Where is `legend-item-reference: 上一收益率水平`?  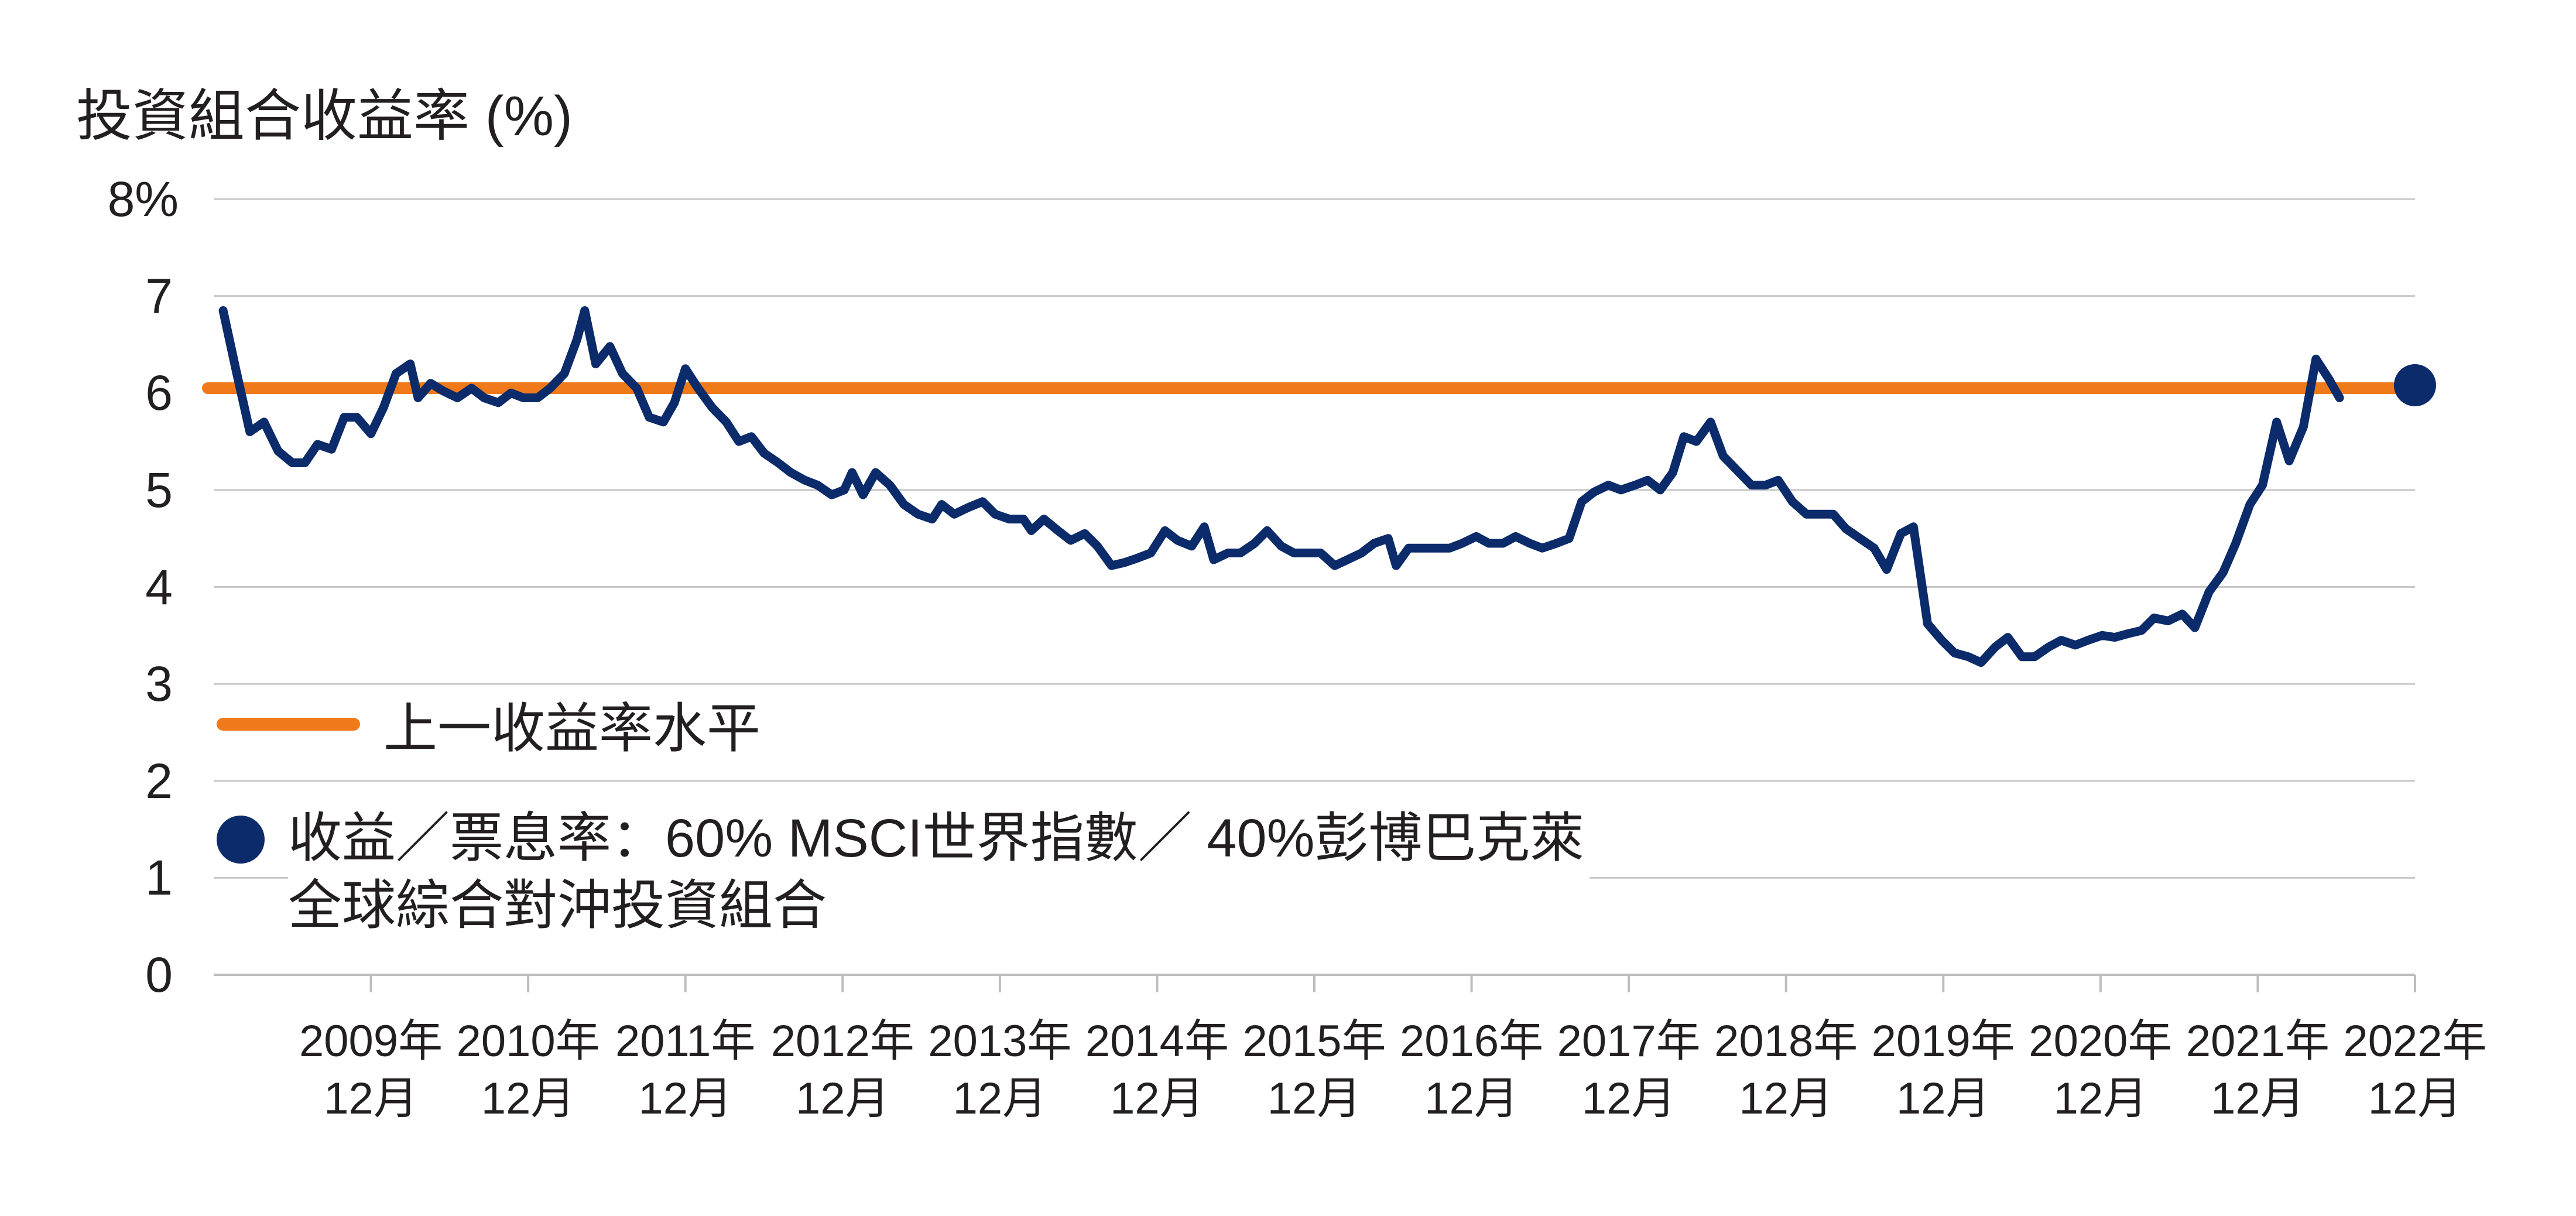 legend-item-reference: 上一收益率水平 is located at coordinates (489, 724).